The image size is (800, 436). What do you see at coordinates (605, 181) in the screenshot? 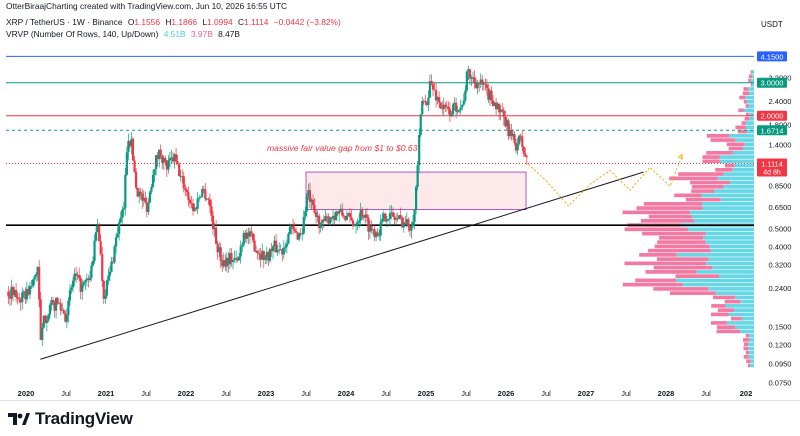
I see `projection-path` at bounding box center [605, 181].